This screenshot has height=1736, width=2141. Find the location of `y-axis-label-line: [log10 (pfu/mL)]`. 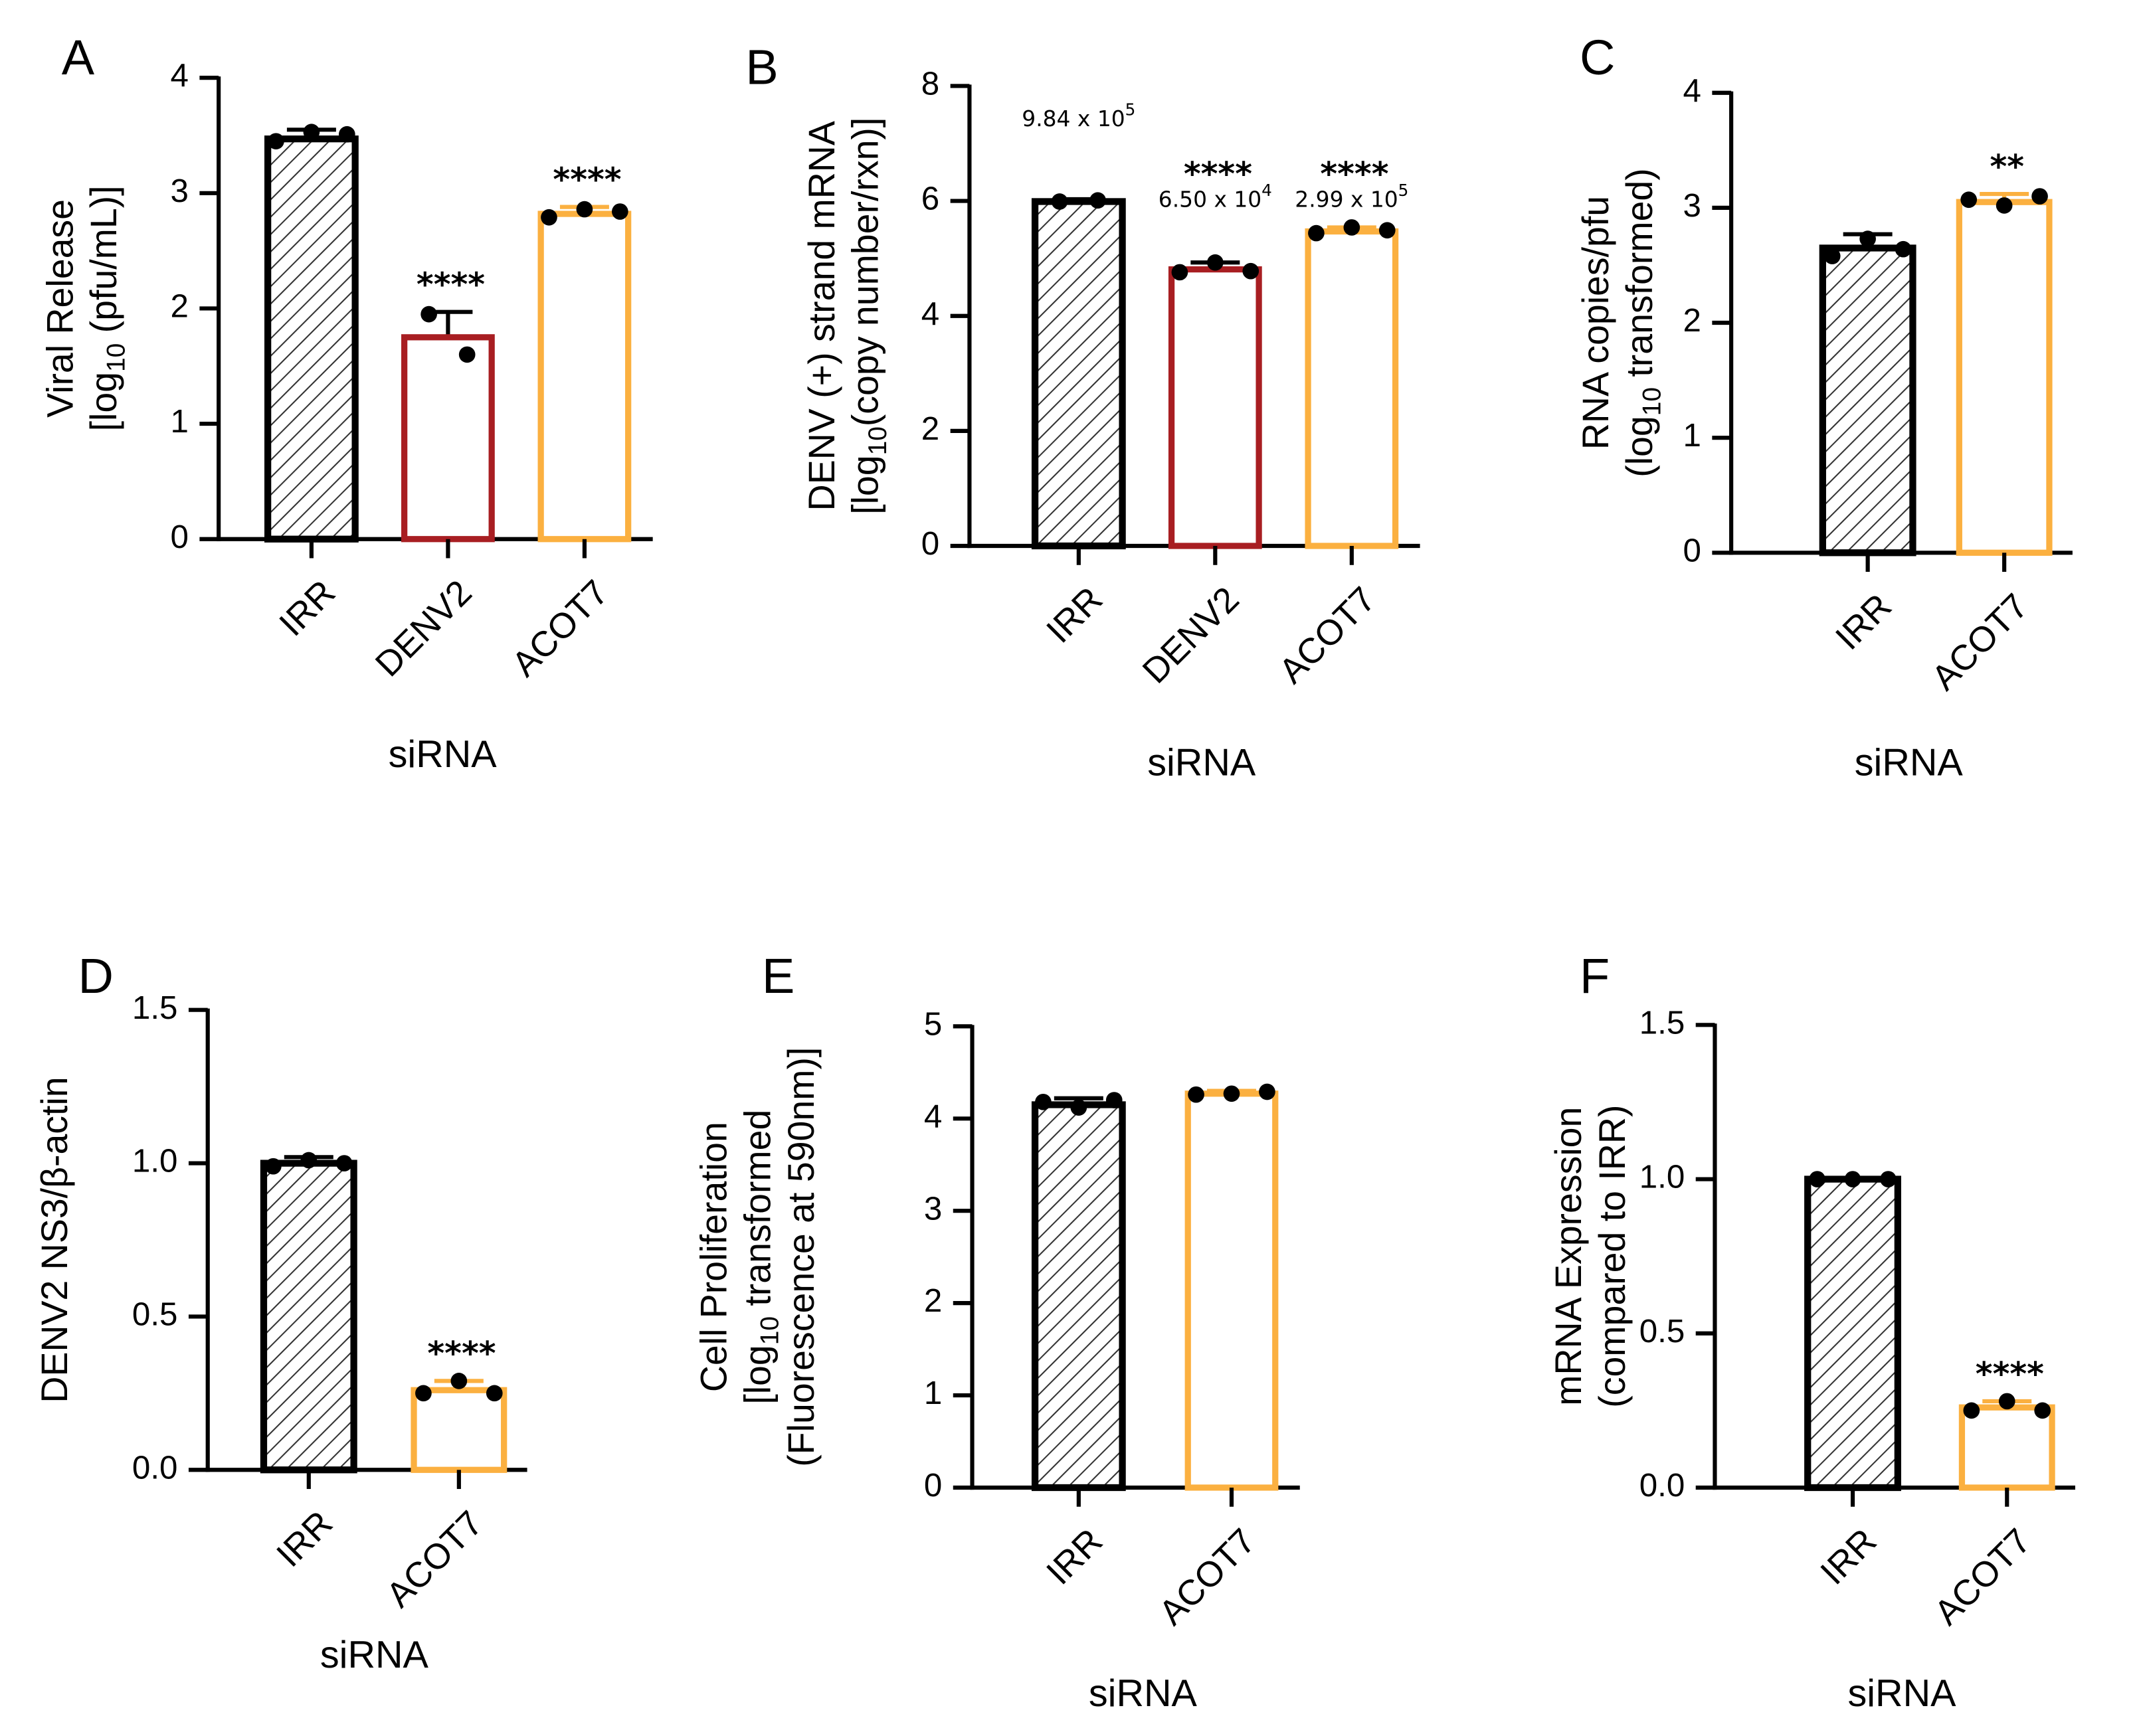

y-axis-label-line: [log10 (pfu/mL)] is located at coordinates (107, 308).